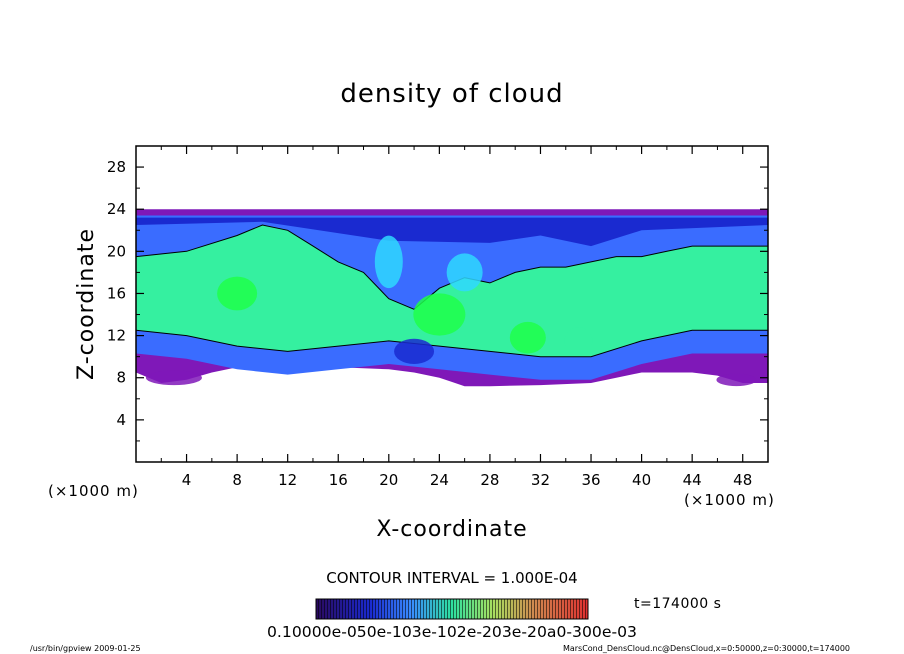 The height and width of the screenshot is (654, 904). Describe the element at coordinates (451, 529) in the screenshot. I see `x-axis-label: X-coordinate` at that location.